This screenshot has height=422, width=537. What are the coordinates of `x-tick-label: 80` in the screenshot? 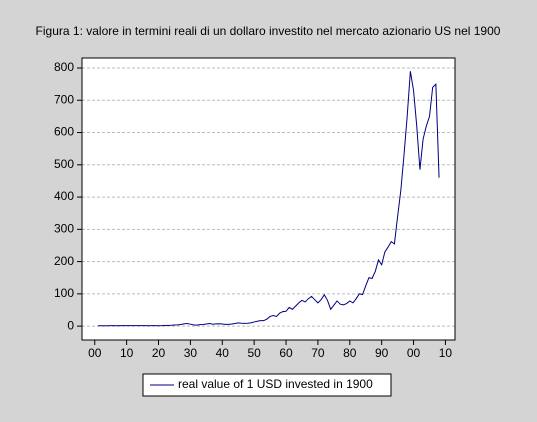 It's located at (350, 353).